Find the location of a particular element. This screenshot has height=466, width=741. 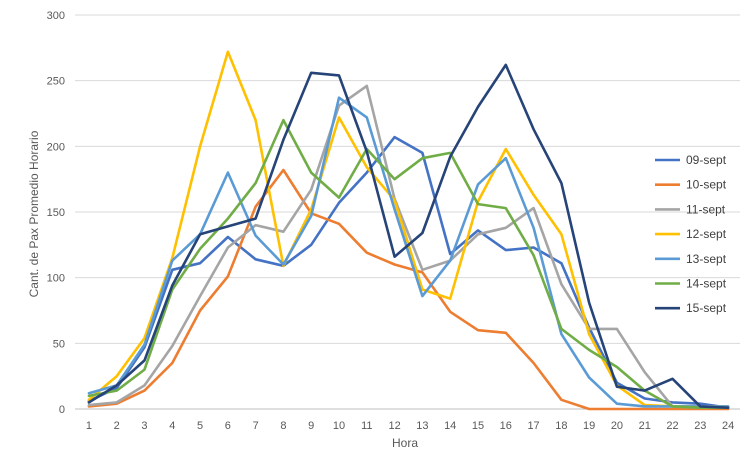

y-axis-ticks: 0 50 100 150 200 250 300 is located at coordinates (56, 213).